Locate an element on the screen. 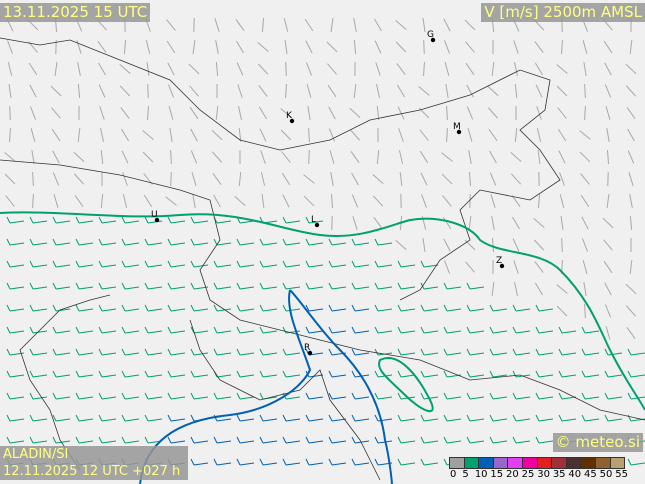  city-label: M is located at coordinates (457, 127).